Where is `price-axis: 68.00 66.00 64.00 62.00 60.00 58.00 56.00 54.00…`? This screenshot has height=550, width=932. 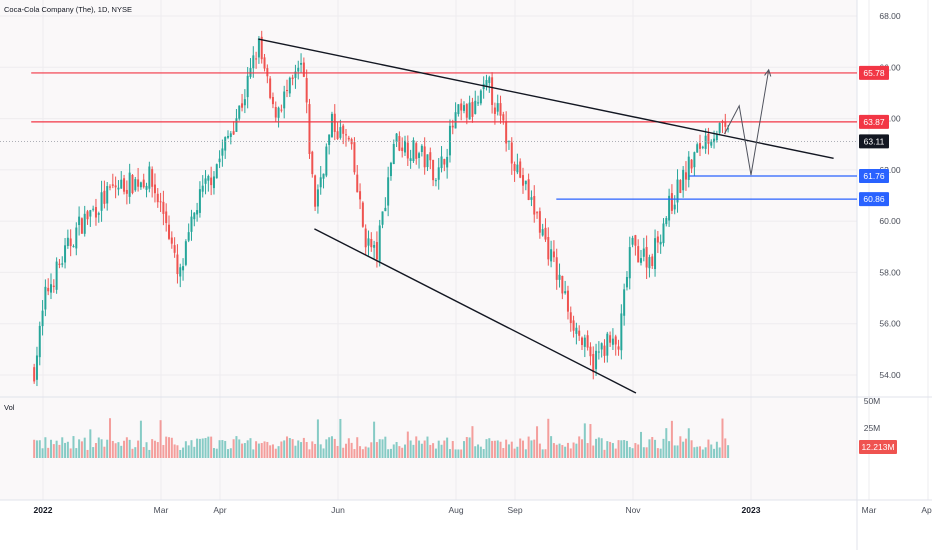 price-axis: 68.00 66.00 64.00 62.00 60.00 58.00 56.00 54.00… is located at coordinates (880, 232).